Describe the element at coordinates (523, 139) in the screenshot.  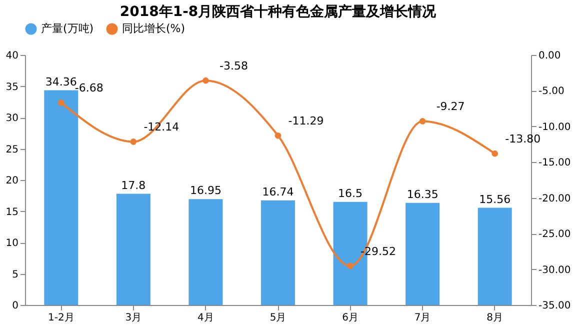
I see `data-label: -13.80` at that location.